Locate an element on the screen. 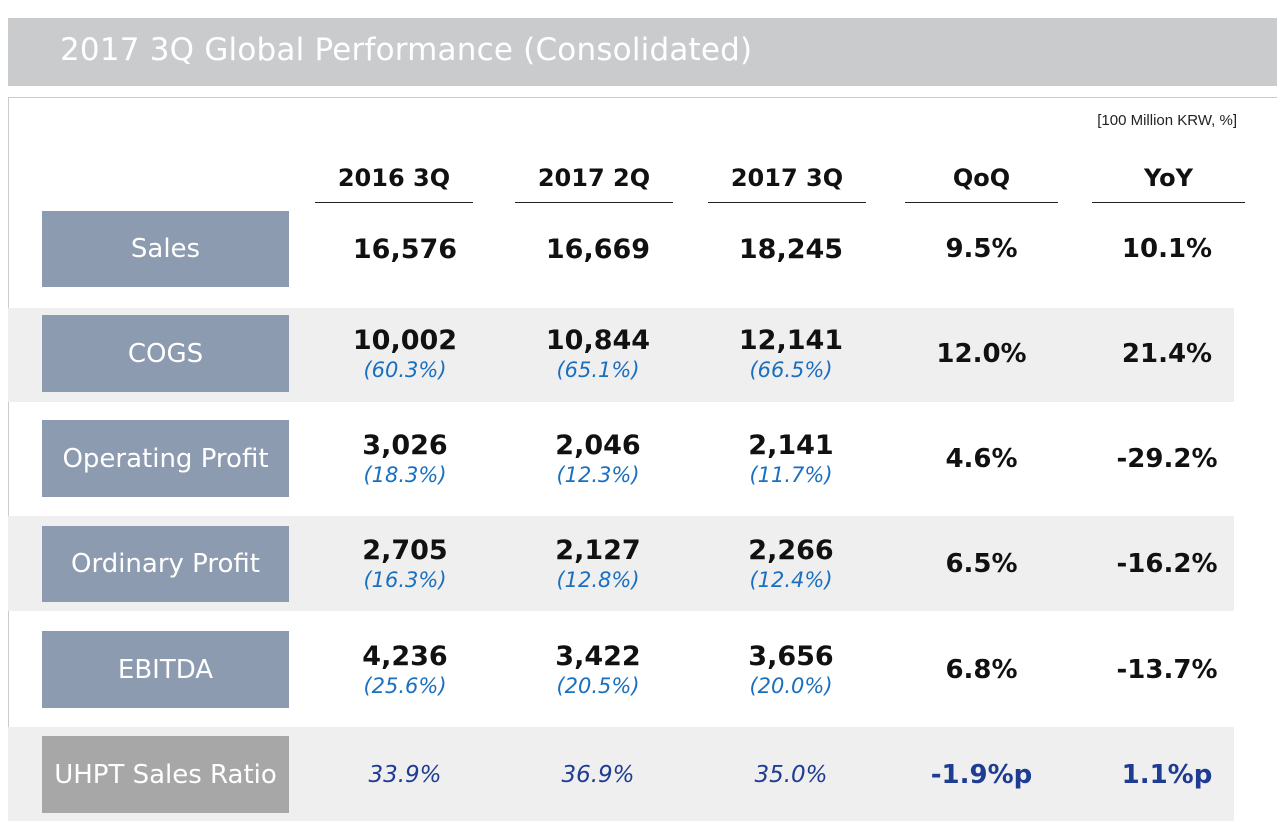  yoy-value: -29.2% is located at coordinates (1167, 458).